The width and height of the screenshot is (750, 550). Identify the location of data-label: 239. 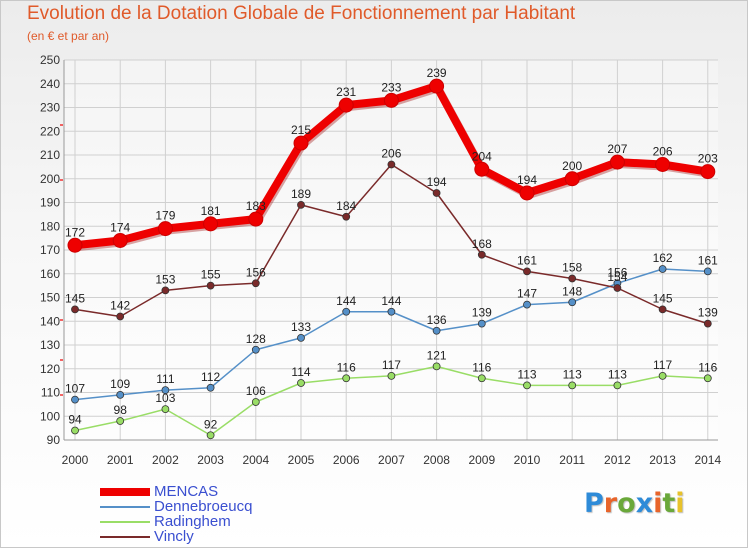
(437, 73).